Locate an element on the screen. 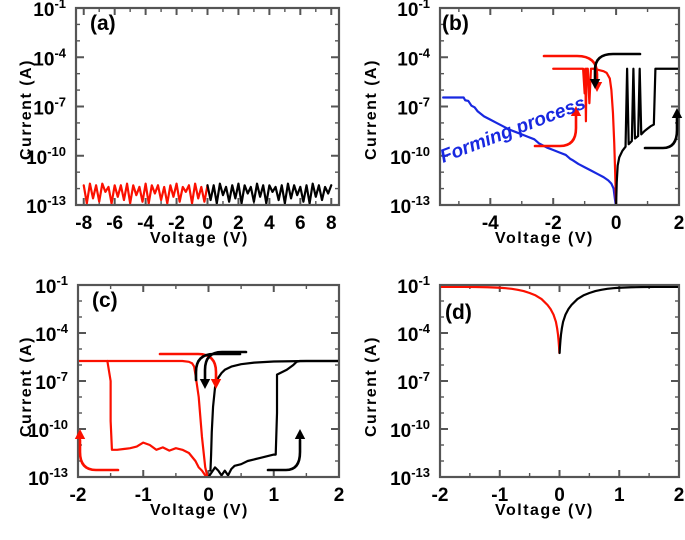  series-positive-set-branch is located at coordinates (272, 417).